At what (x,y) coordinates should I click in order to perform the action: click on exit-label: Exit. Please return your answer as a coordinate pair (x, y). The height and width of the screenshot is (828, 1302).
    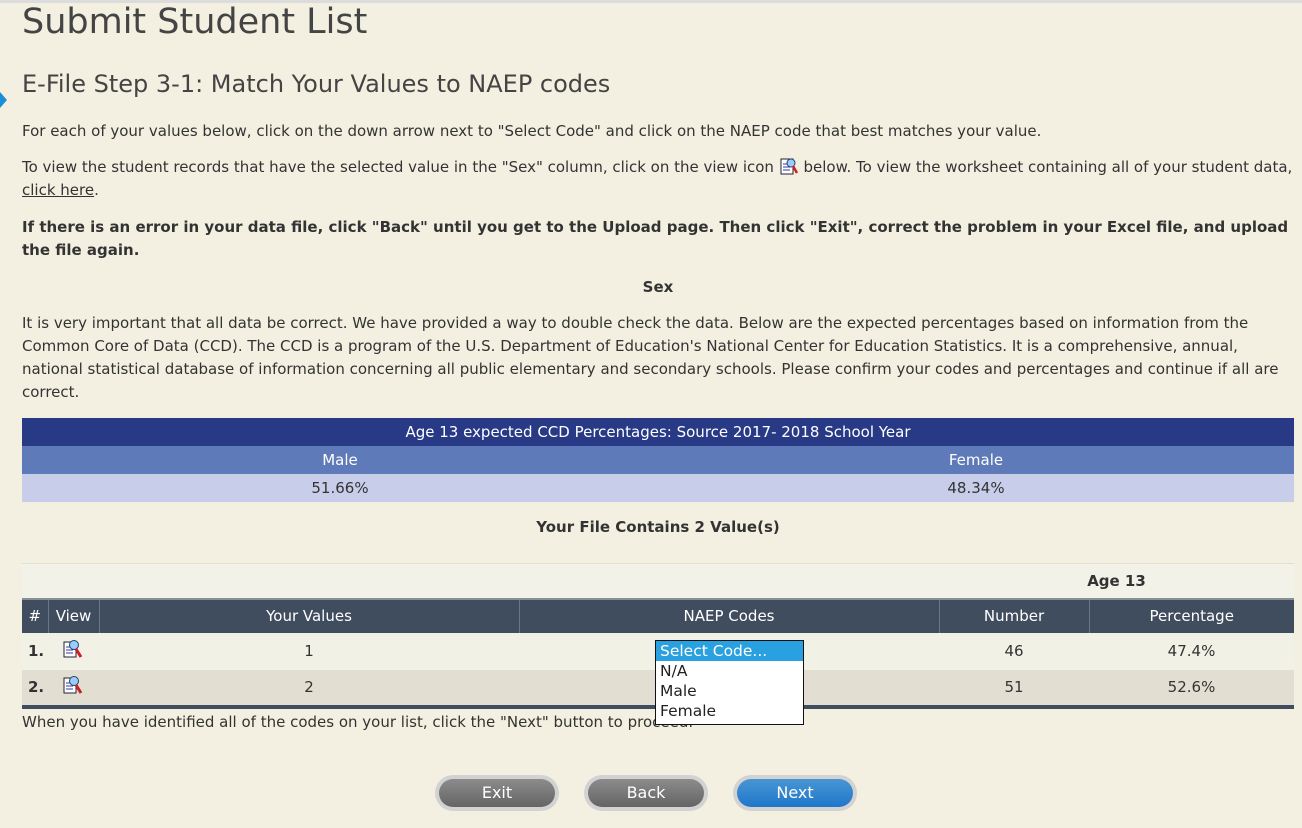
    Looking at the image, I should click on (497, 793).